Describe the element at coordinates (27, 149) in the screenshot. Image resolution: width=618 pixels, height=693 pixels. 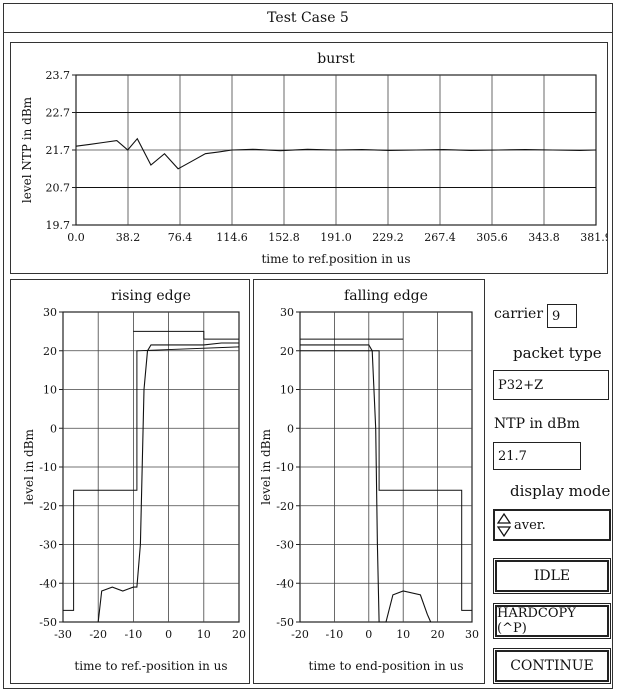
I see `y-axis-label: level NTP in dBm` at that location.